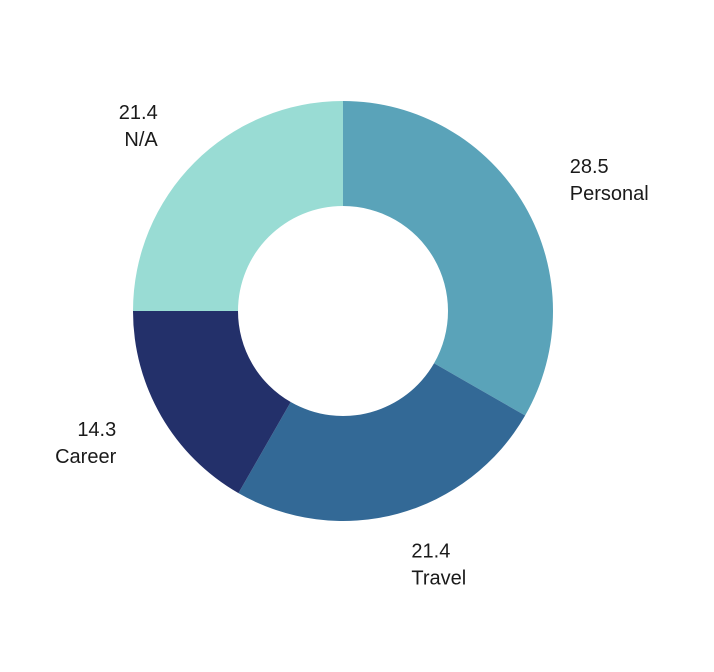 Image resolution: width=714 pixels, height=672 pixels. I want to click on slice-category-label: Travel, so click(438, 578).